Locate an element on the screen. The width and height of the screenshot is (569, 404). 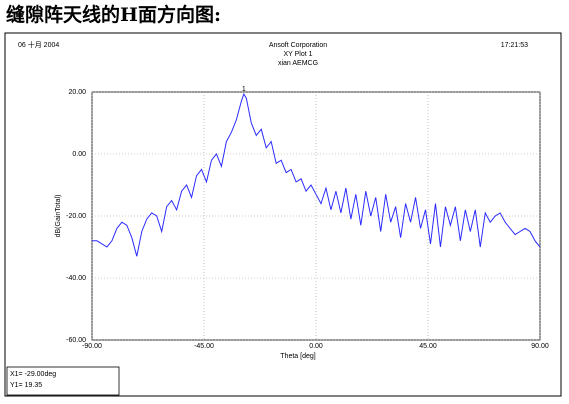
x-tick-label: 90.00 is located at coordinates (540, 346).